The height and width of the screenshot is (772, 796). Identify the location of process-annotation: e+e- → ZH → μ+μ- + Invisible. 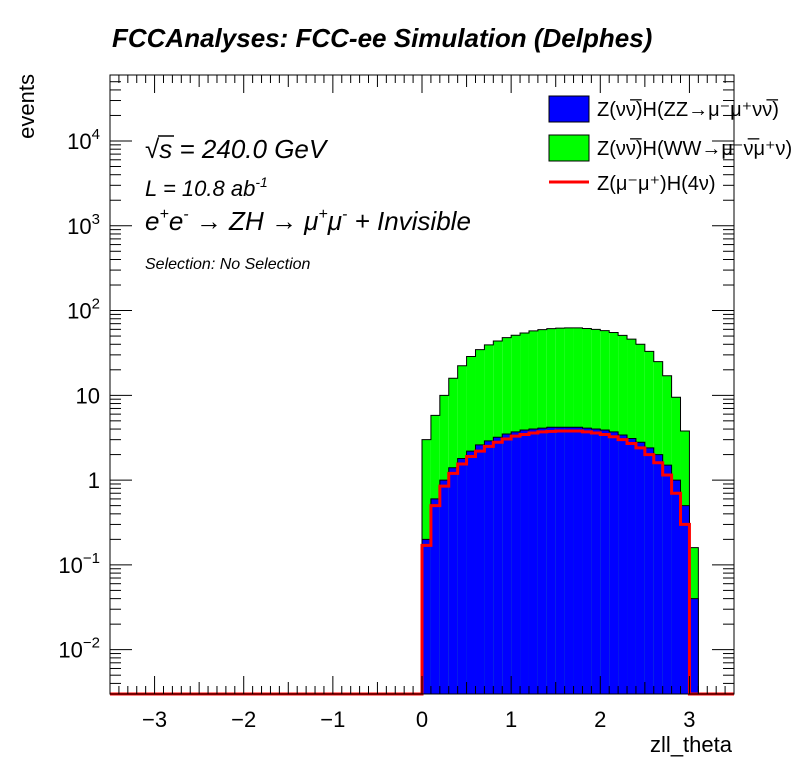
(308, 221).